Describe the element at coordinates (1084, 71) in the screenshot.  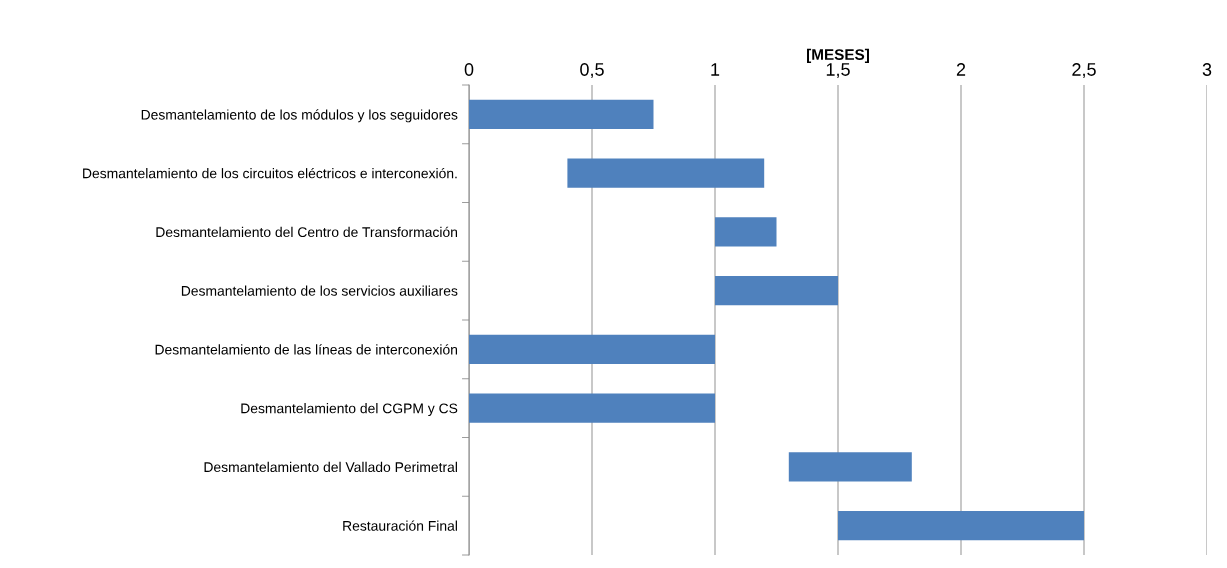
I see `x-tick-label: 2,5` at that location.